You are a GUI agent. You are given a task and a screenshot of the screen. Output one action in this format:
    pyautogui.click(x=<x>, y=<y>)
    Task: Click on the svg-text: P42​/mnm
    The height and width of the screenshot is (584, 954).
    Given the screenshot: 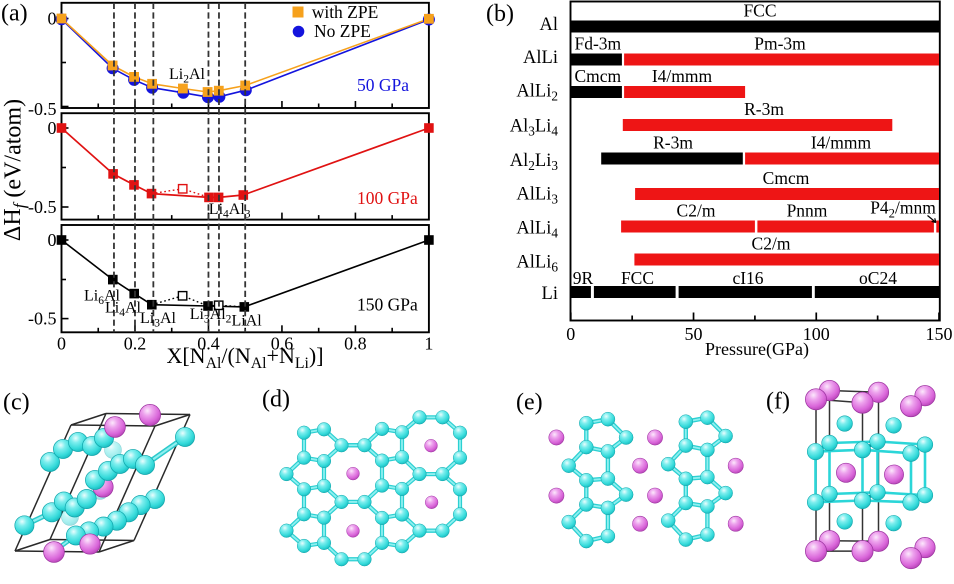 What is the action you would take?
    pyautogui.click(x=903, y=209)
    